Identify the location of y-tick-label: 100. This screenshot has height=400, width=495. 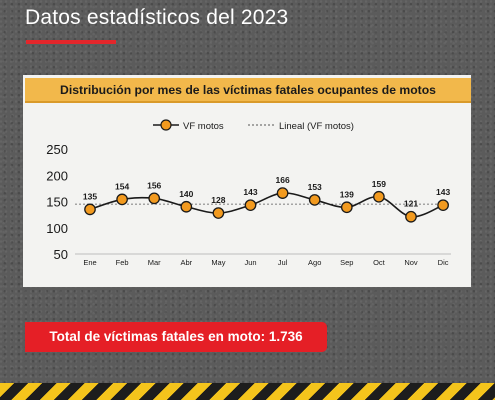
(57, 228).